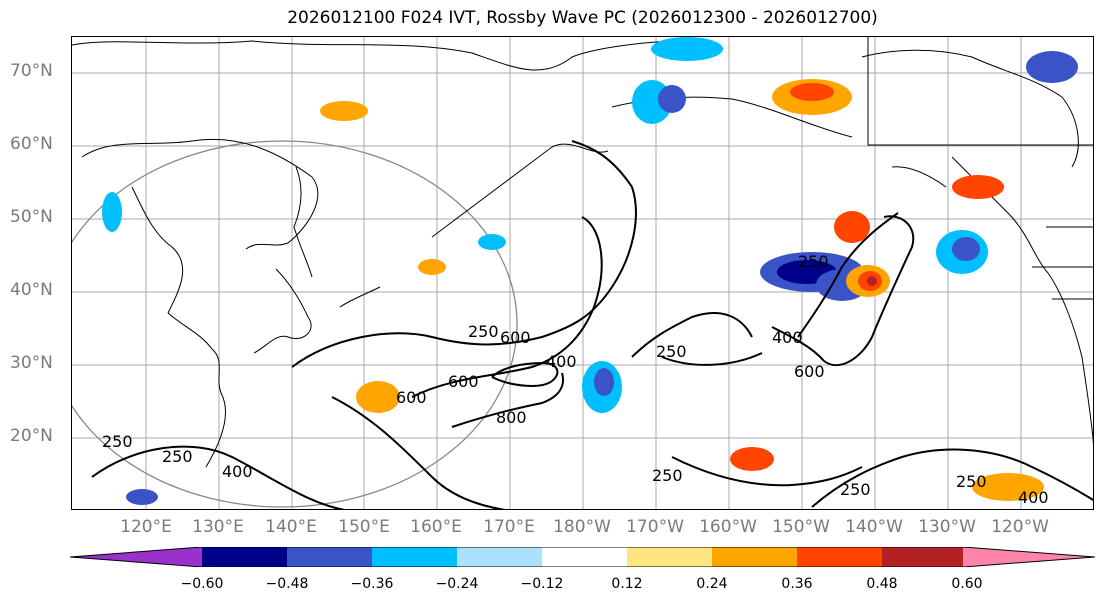 The height and width of the screenshot is (604, 1105). Describe the element at coordinates (291, 527) in the screenshot. I see `lon-label-140e: 140°E` at that location.